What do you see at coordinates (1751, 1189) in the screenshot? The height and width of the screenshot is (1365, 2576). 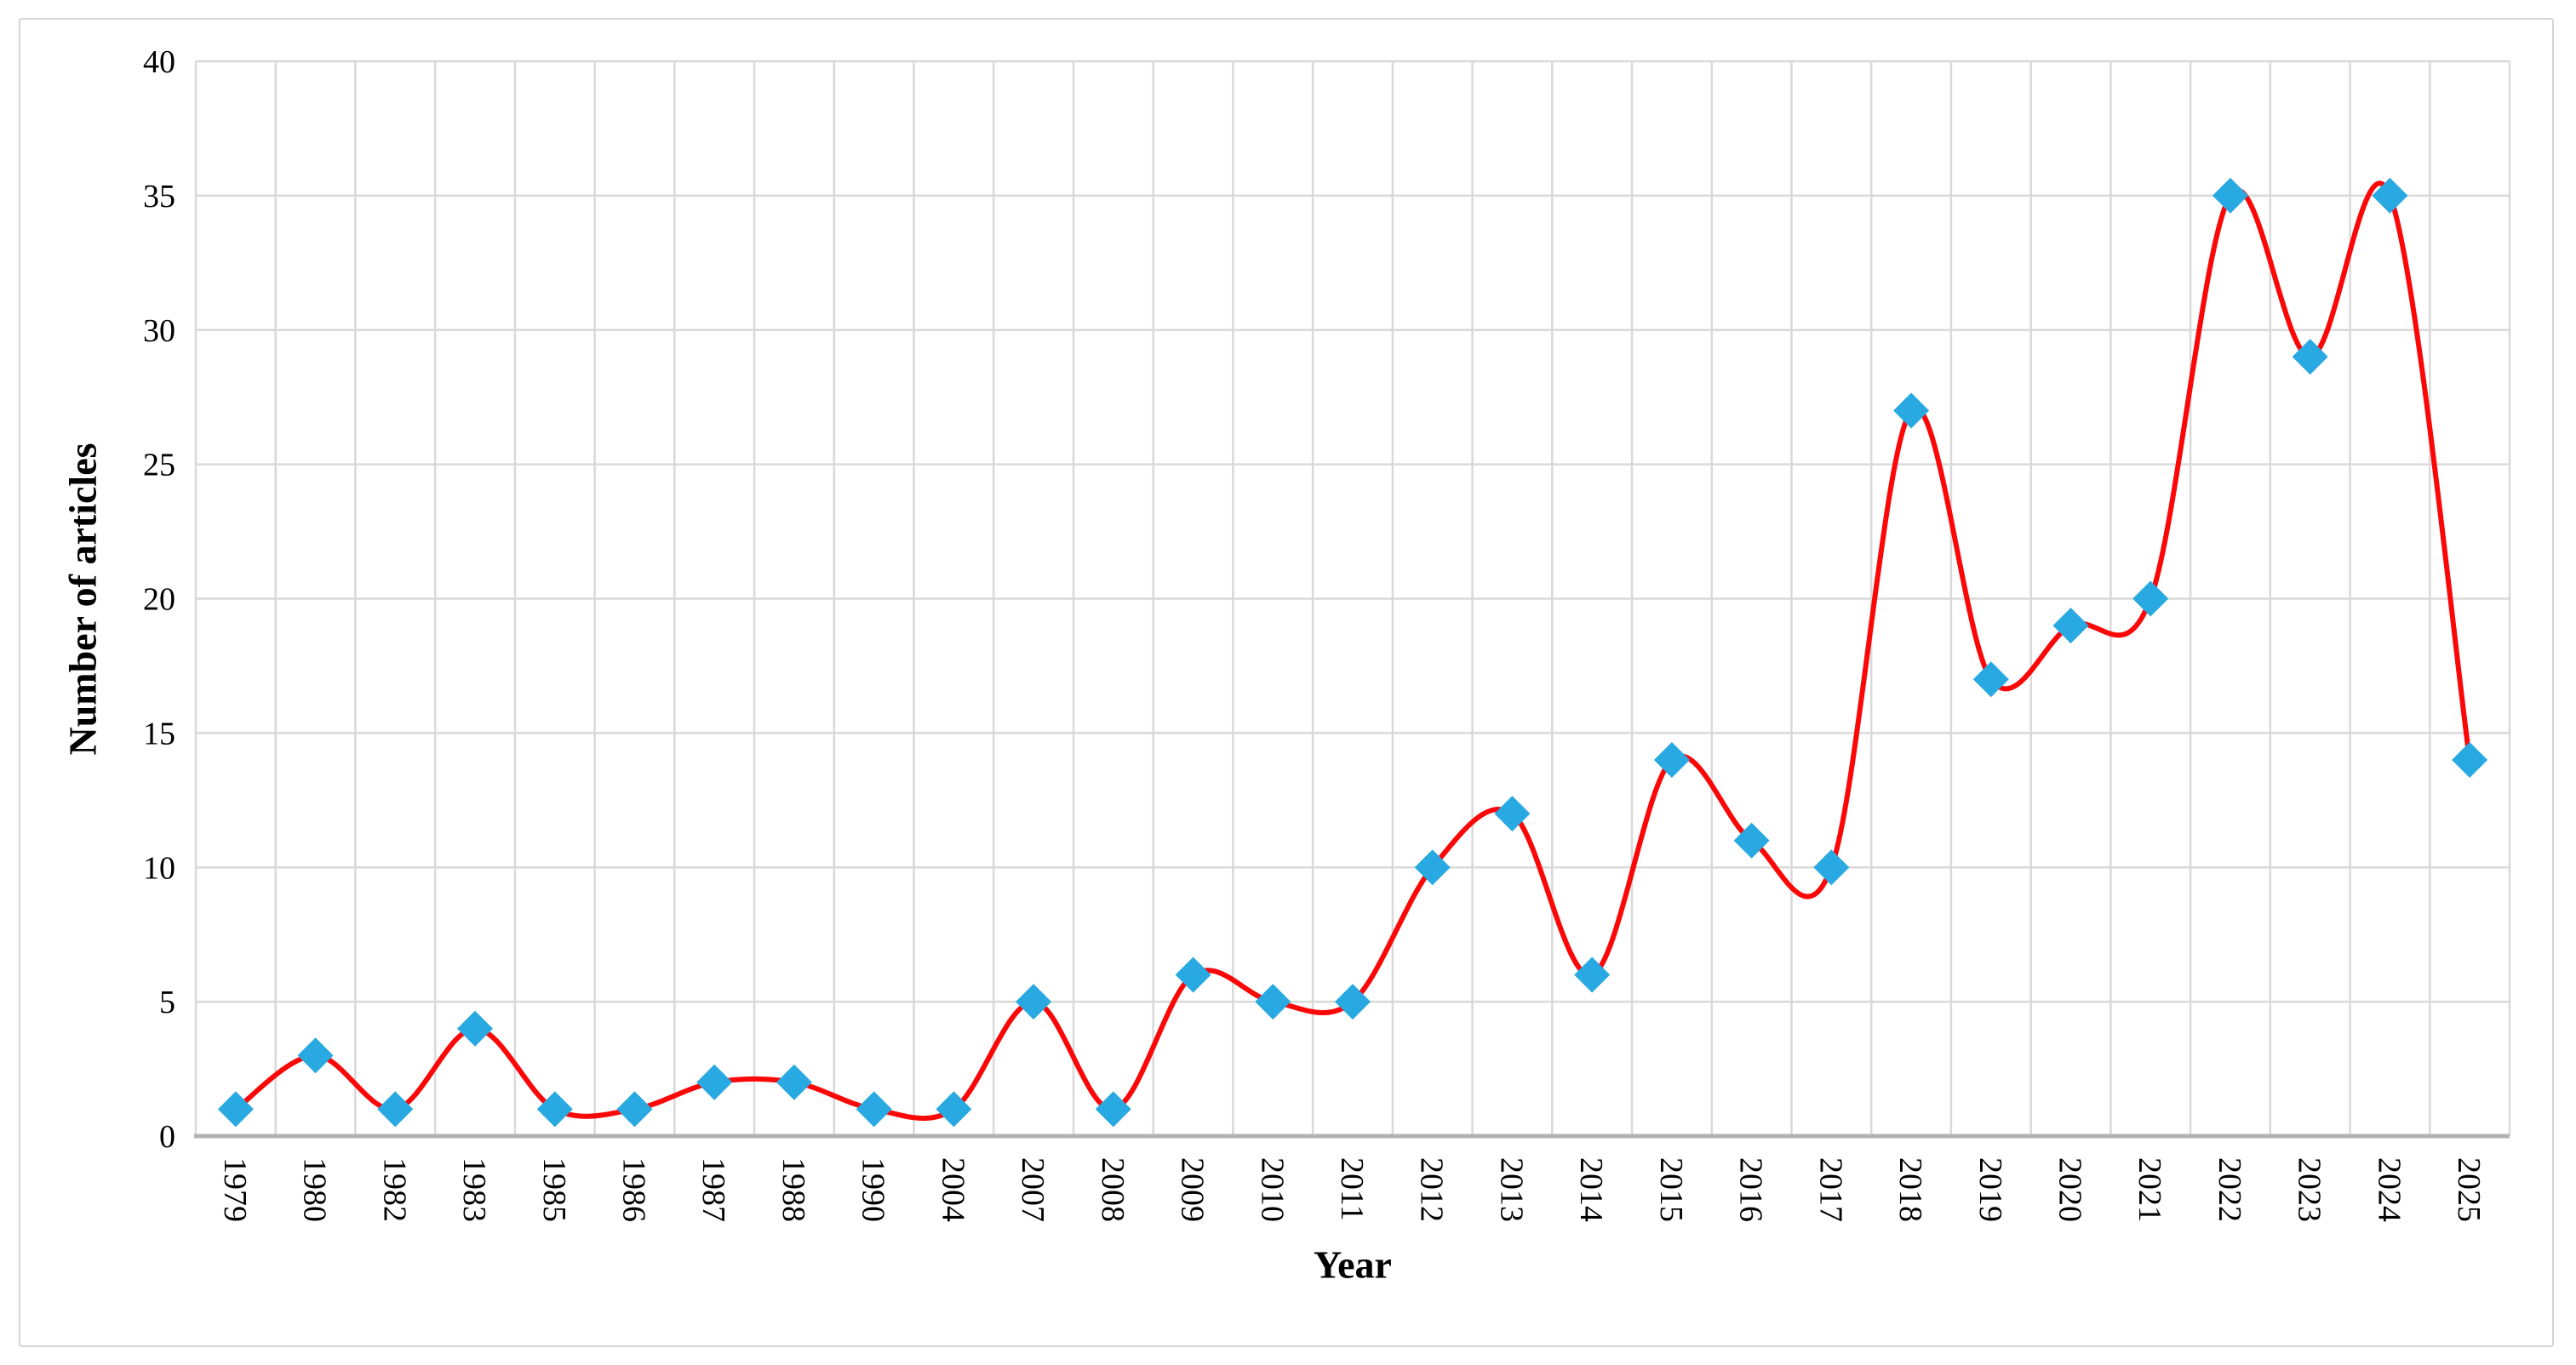 I see `x-tick-label-2016: 2016` at bounding box center [1751, 1189].